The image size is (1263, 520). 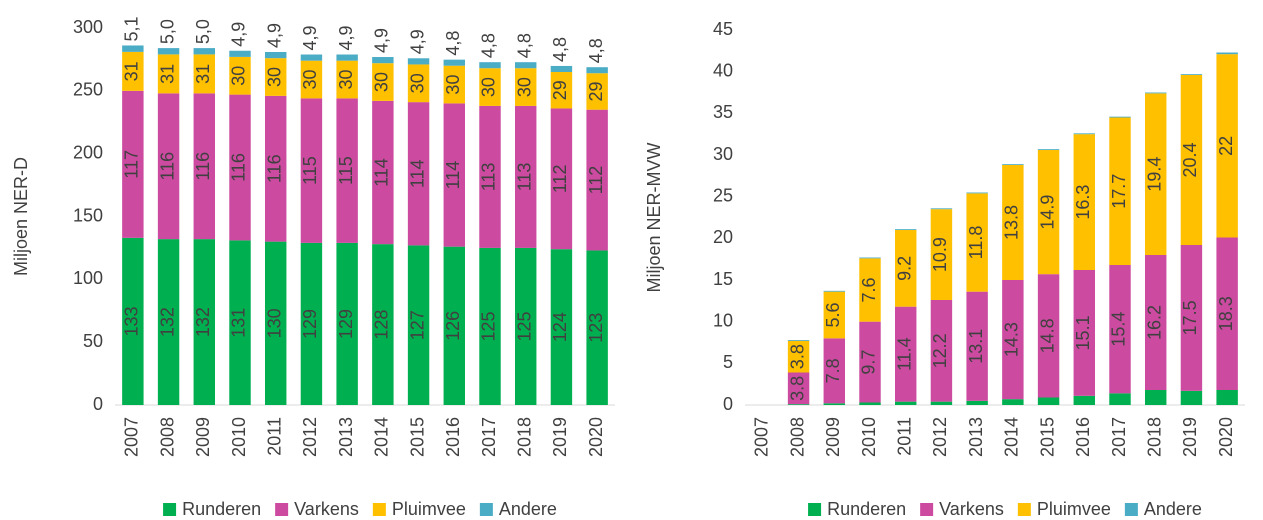 I want to click on data-label: 12.2, so click(x=940, y=350).